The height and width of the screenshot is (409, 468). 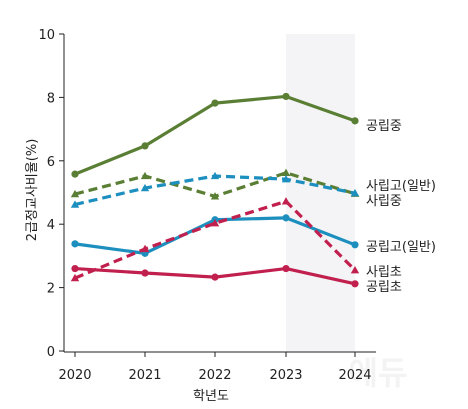 I want to click on x-tick-label: 2021, so click(x=144, y=375).